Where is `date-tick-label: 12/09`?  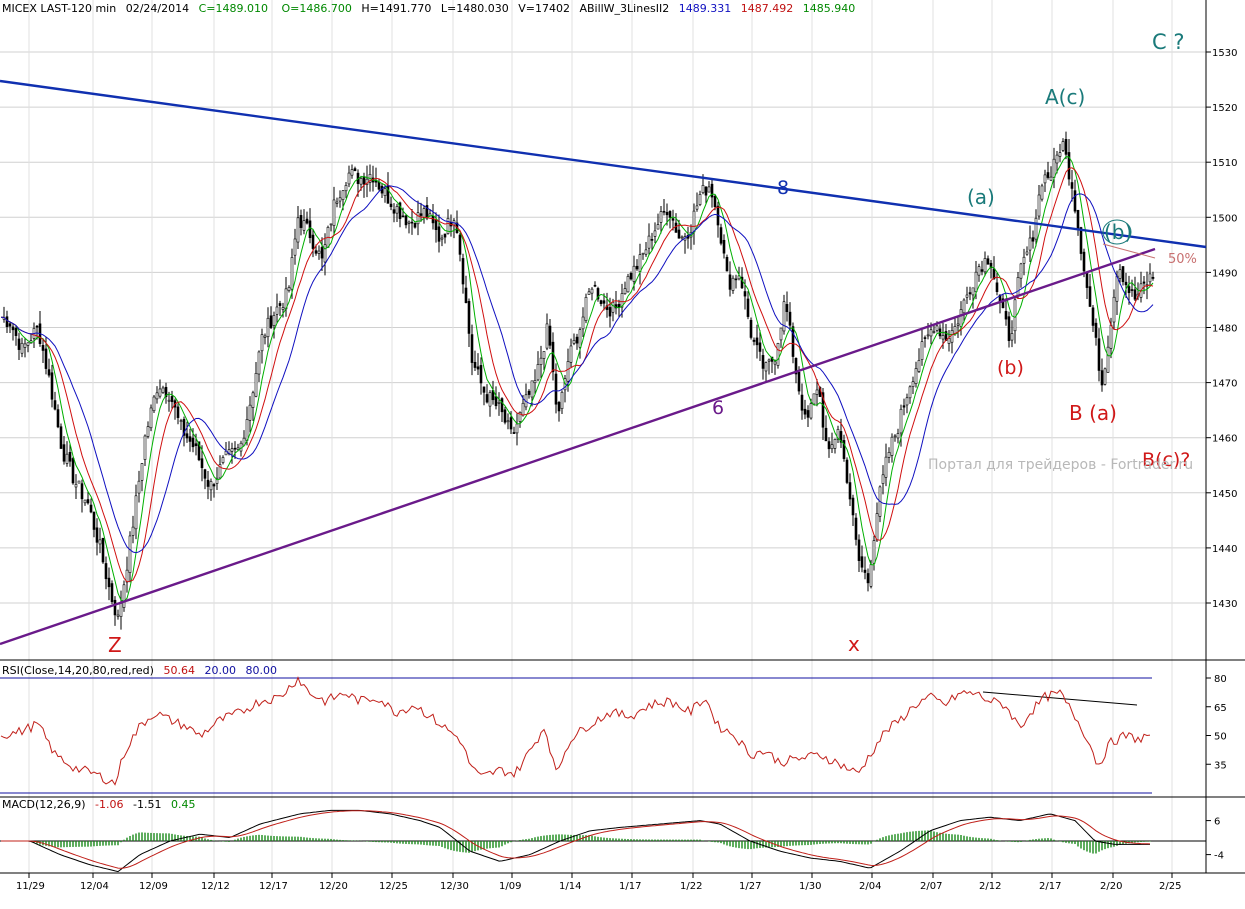 date-tick-label: 12/09 is located at coordinates (153, 886).